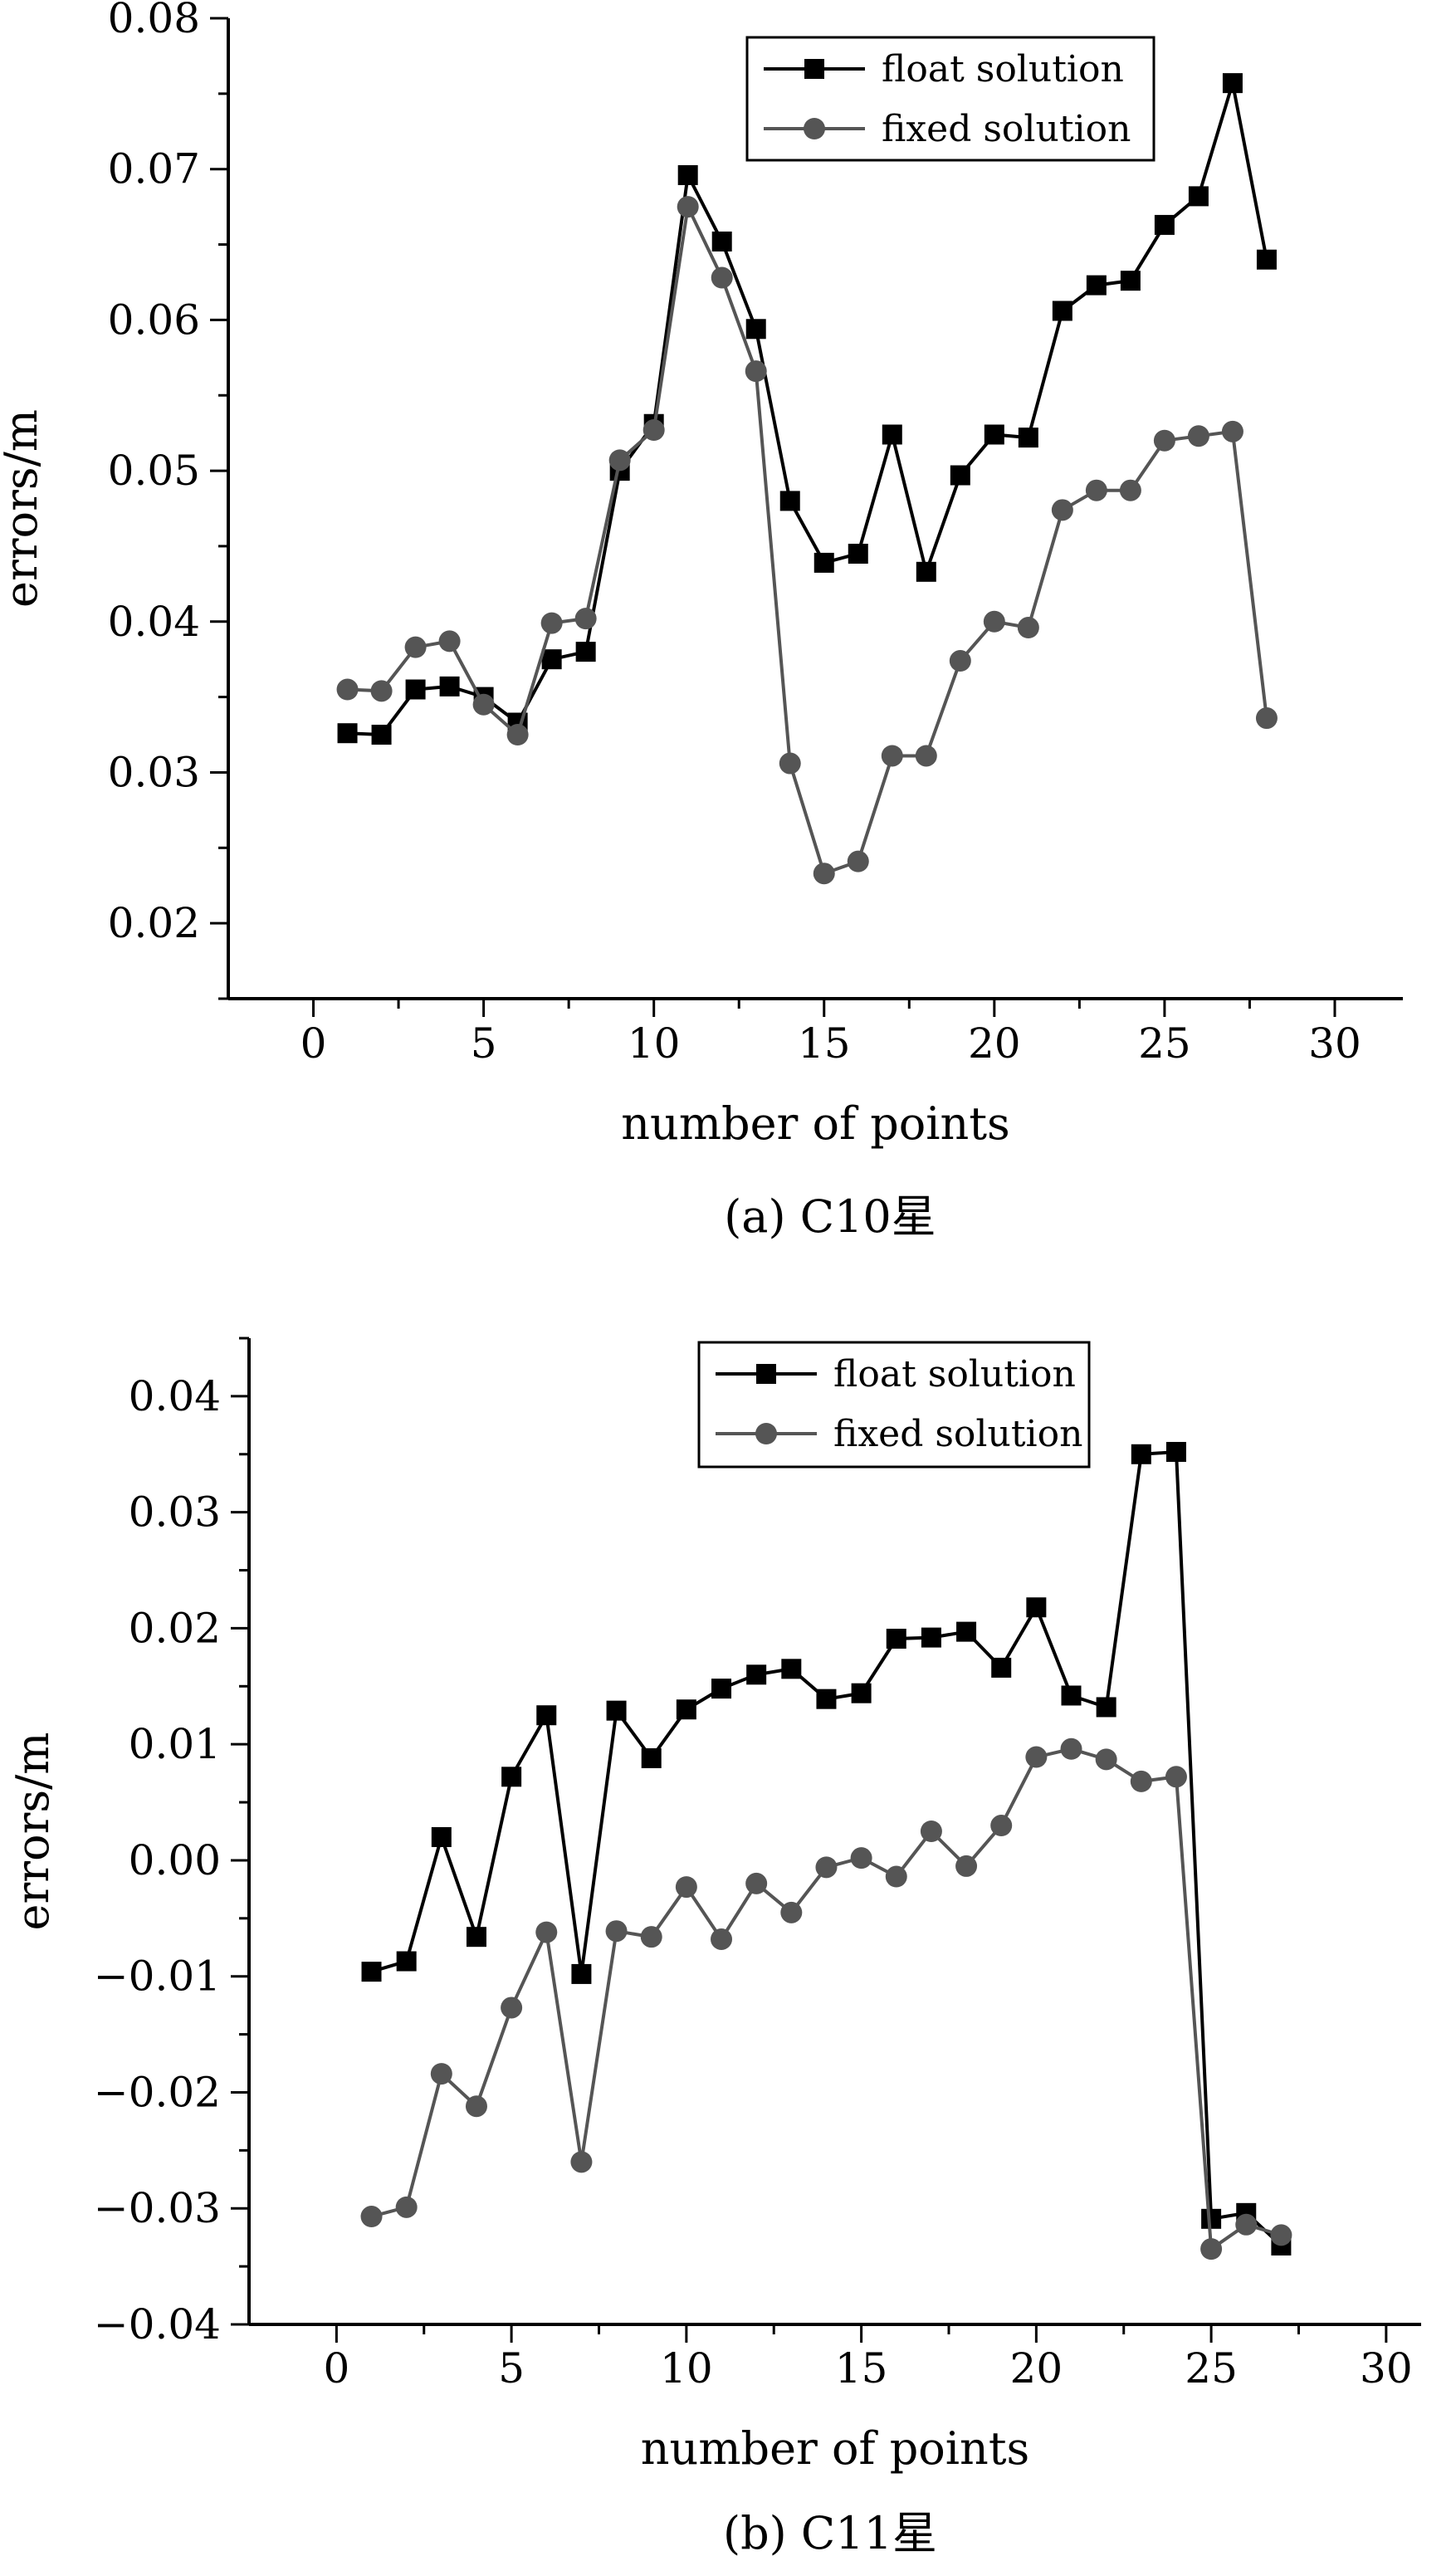 The height and width of the screenshot is (2561, 1456). What do you see at coordinates (154, 21) in the screenshot?
I see `y-tick-label: 0.08` at bounding box center [154, 21].